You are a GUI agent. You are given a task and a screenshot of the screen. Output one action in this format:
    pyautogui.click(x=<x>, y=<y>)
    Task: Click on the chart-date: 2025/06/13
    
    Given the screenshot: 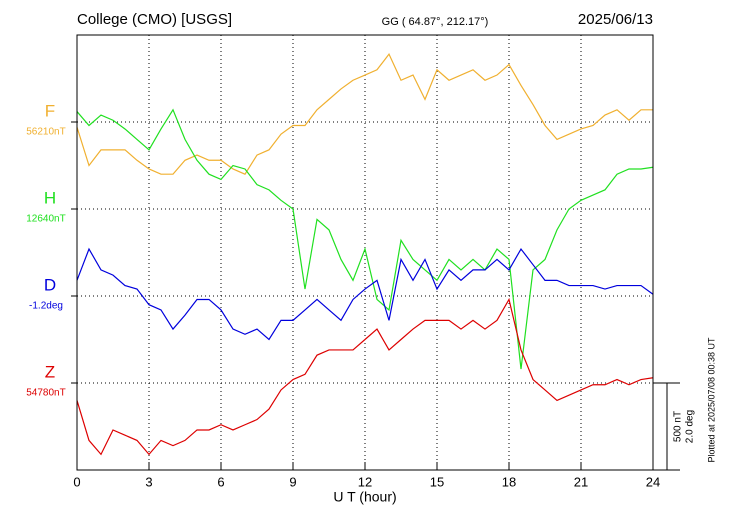 What is the action you would take?
    pyautogui.click(x=615, y=19)
    